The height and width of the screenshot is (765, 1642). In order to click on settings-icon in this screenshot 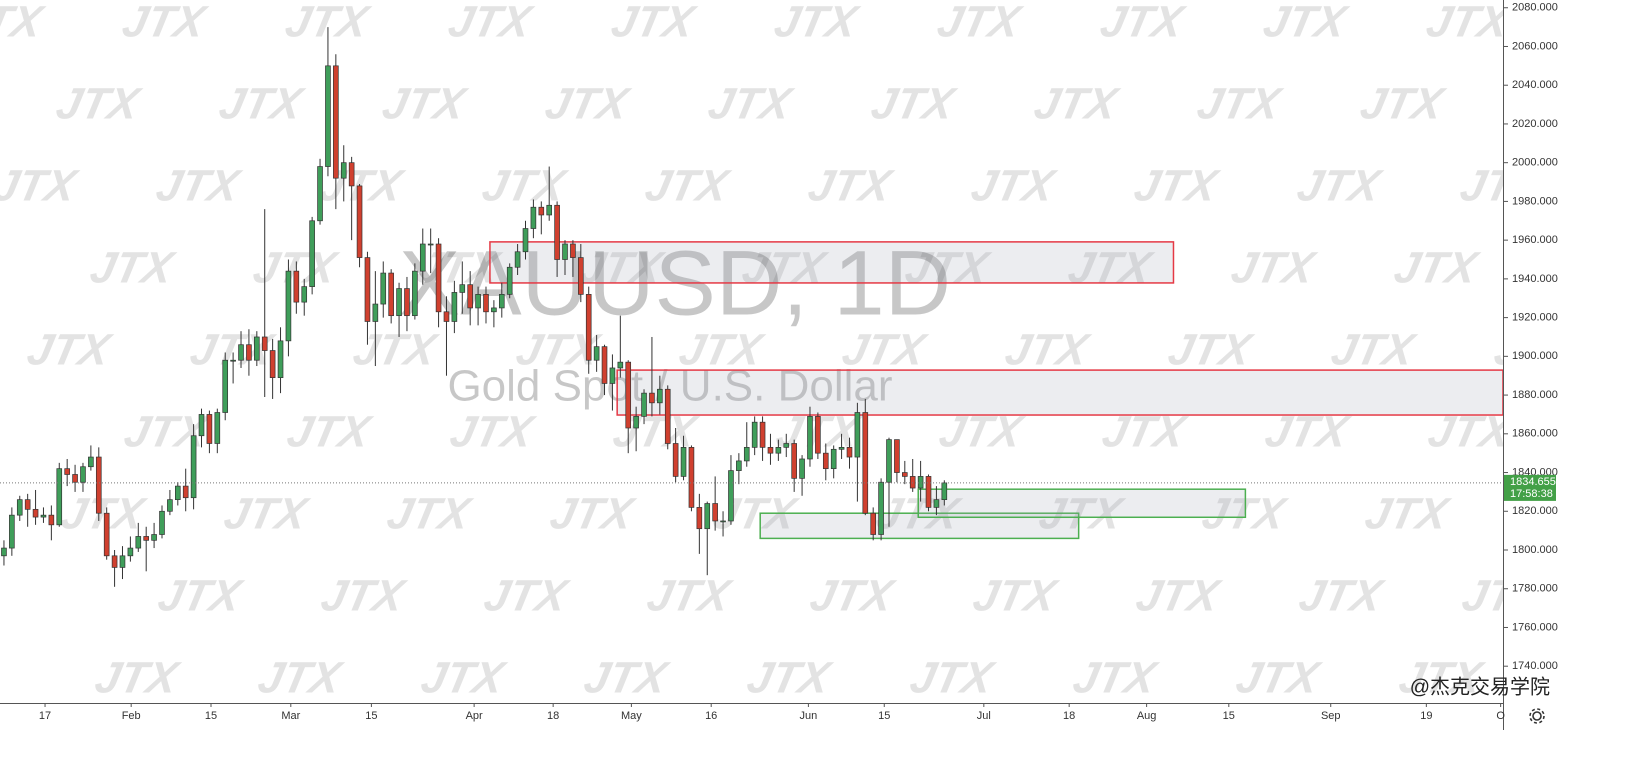, I will do `click(1537, 716)`.